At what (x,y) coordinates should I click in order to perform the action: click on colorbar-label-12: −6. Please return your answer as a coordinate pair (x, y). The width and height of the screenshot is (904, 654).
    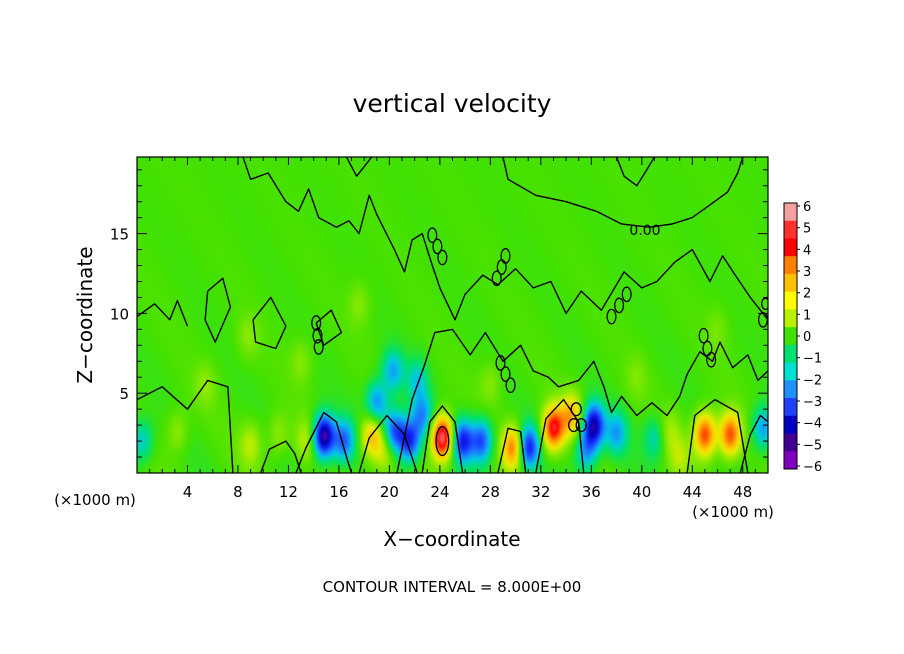
    Looking at the image, I should click on (812, 467).